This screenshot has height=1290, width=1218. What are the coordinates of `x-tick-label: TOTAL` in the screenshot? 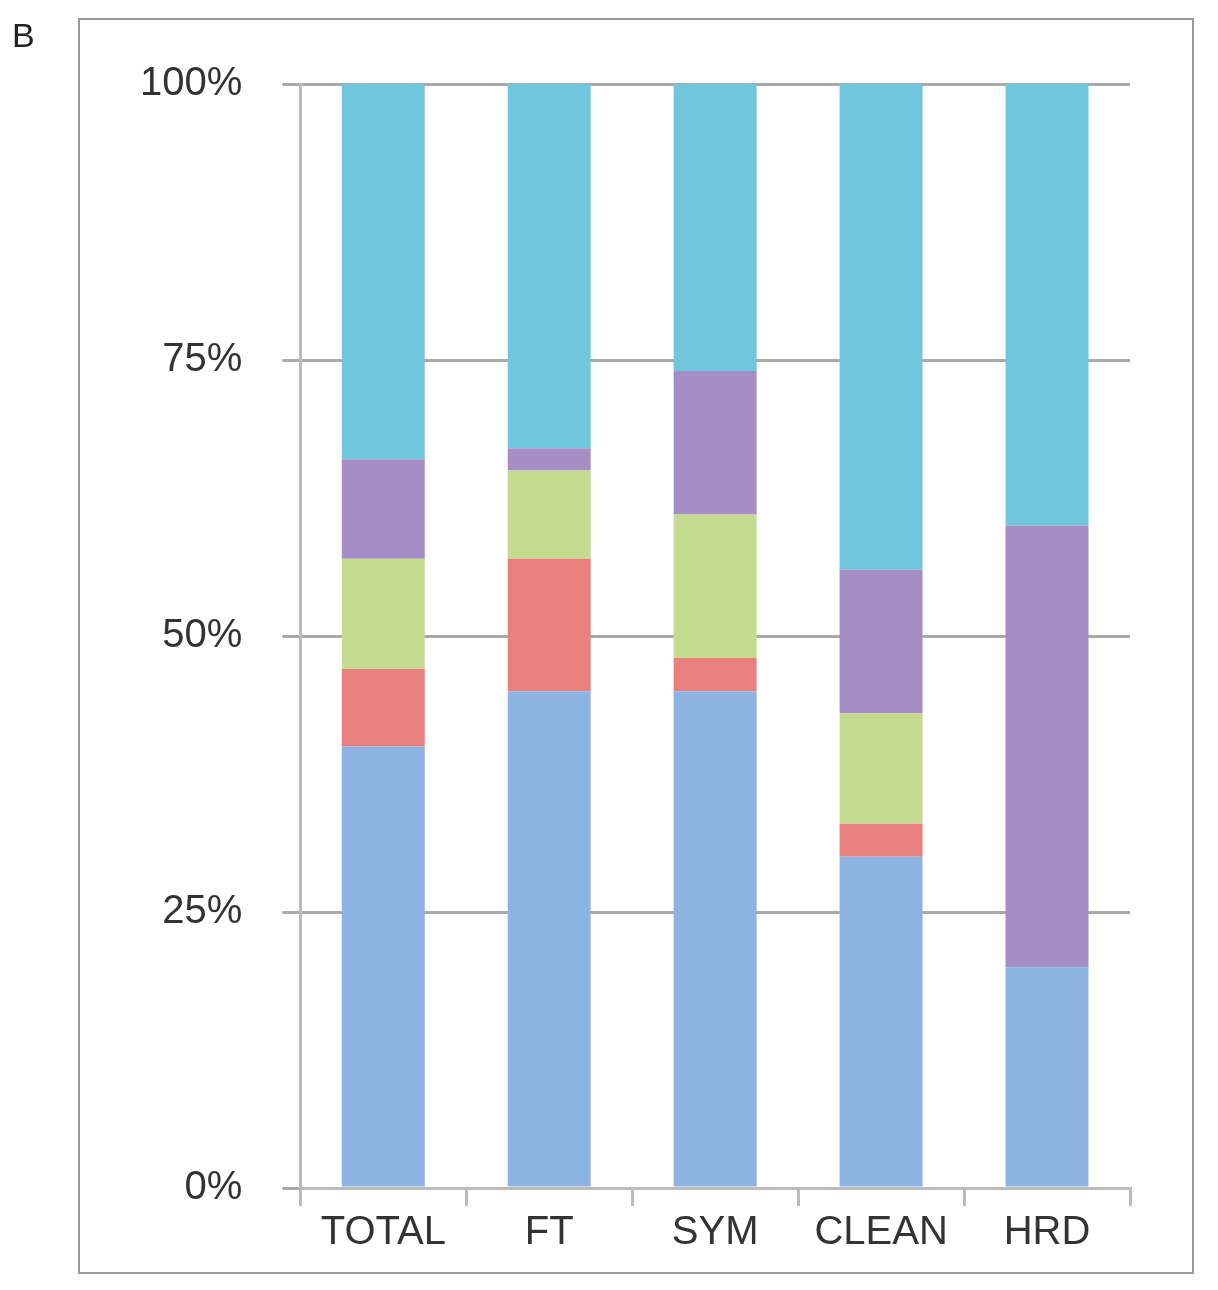 It's located at (383, 1230).